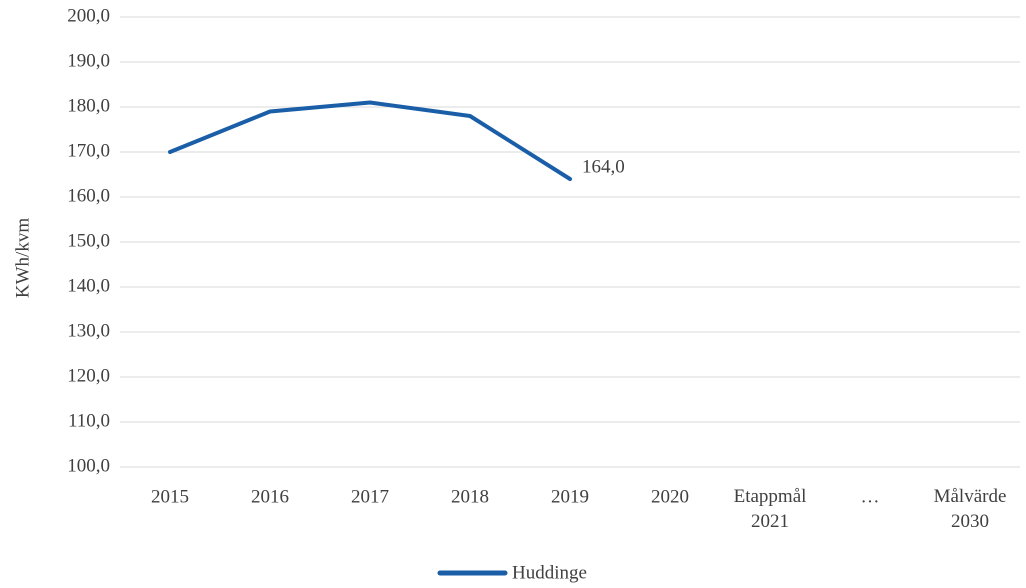 This screenshot has width=1026, height=588. What do you see at coordinates (549, 572) in the screenshot?
I see `legend-label: Huddinge` at bounding box center [549, 572].